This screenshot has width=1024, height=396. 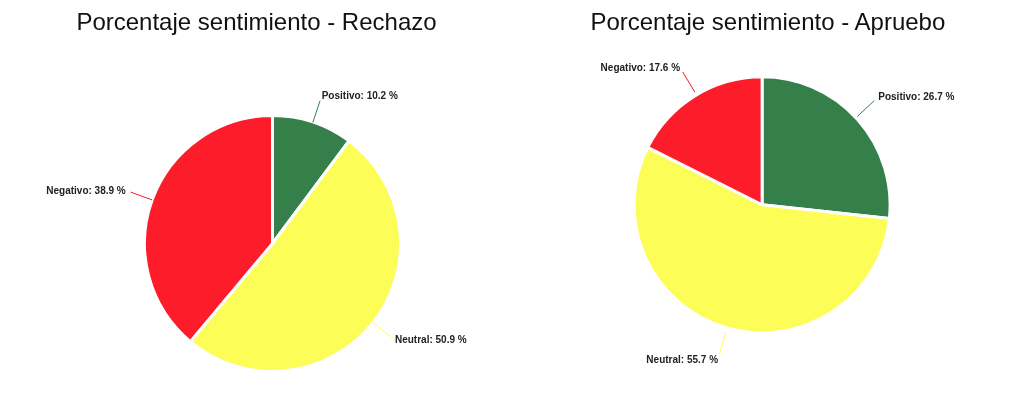 What do you see at coordinates (86, 190) in the screenshot?
I see `slice-label: Negativo: 38.9 %` at bounding box center [86, 190].